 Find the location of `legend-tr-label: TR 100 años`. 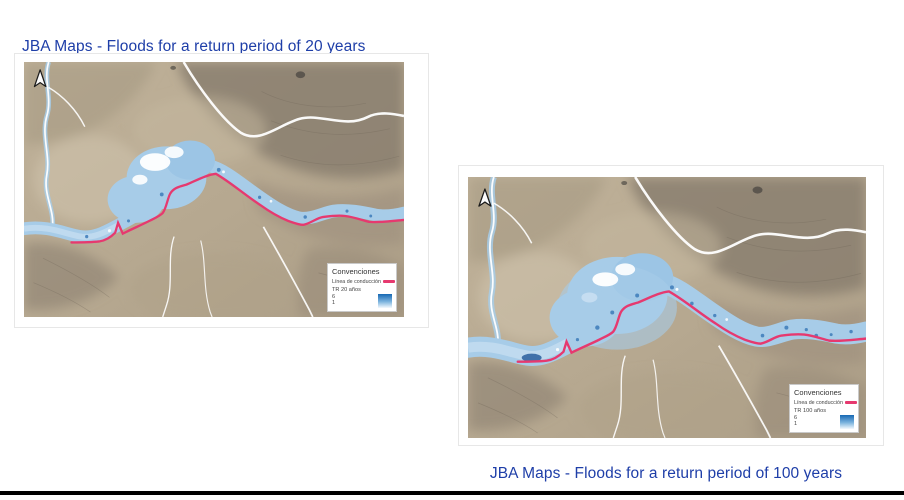

legend-tr-label: TR 100 años is located at coordinates (810, 411).